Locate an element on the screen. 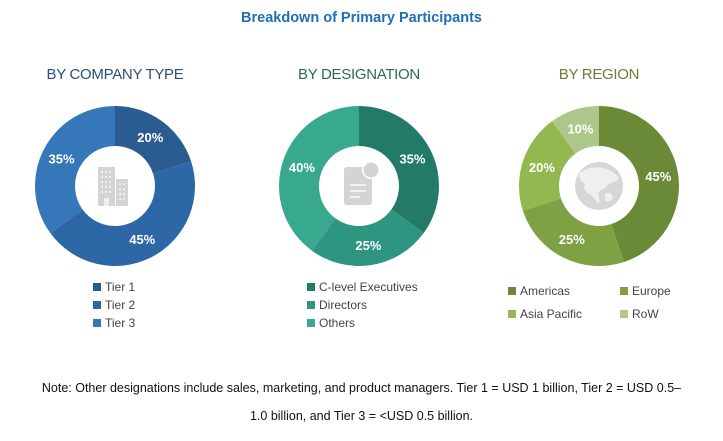 The width and height of the screenshot is (723, 441). building-icon is located at coordinates (113, 186).